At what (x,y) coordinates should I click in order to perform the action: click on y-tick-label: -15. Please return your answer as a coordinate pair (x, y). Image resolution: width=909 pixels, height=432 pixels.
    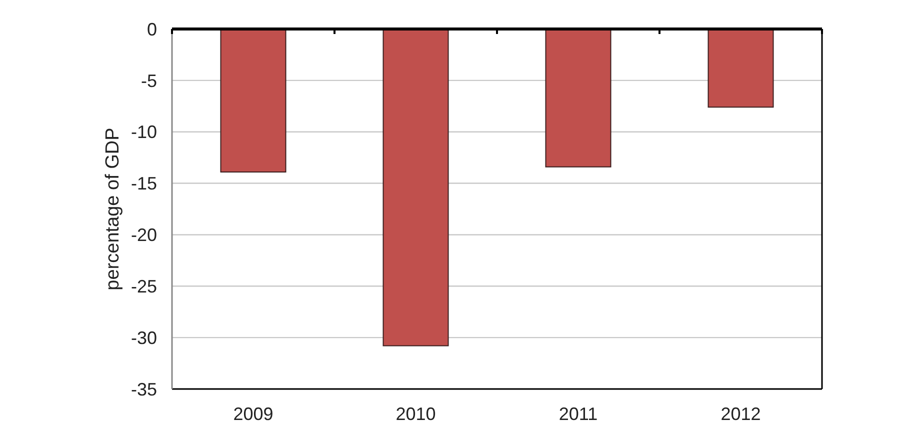
    Looking at the image, I should click on (143, 184).